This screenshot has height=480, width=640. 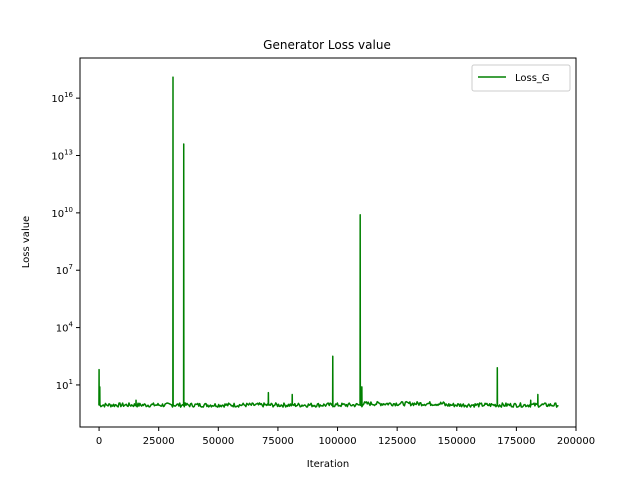 What do you see at coordinates (64, 270) in the screenshot?
I see `y-tick-label: 10⁷` at bounding box center [64, 270].